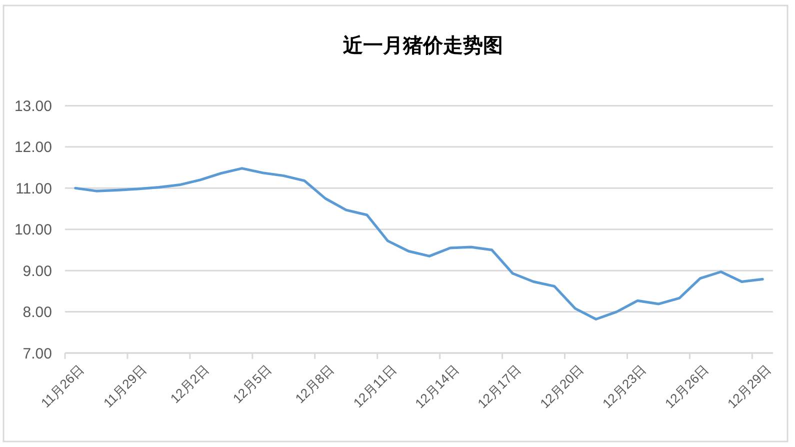 This screenshot has height=447, width=795. Describe the element at coordinates (189, 384) in the screenshot. I see `x-tick-label: 12月2日` at that location.